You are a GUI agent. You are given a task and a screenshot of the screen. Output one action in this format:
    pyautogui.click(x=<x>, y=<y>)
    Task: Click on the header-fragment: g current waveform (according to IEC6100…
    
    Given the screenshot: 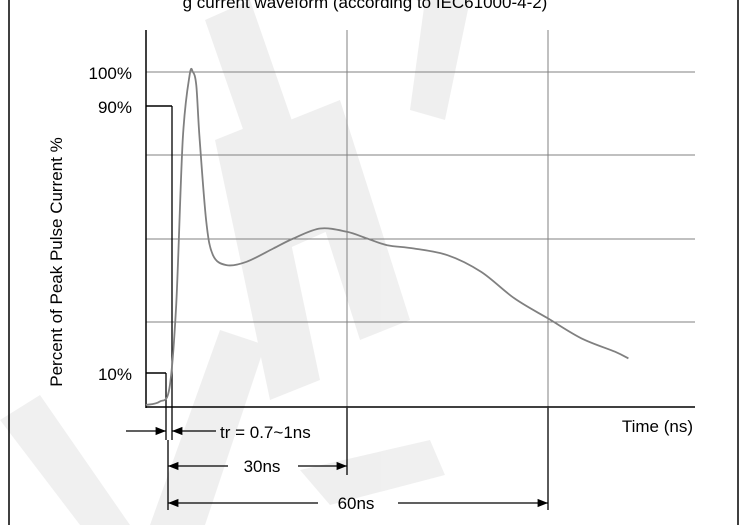 What is the action you would take?
    pyautogui.click(x=365, y=6)
    